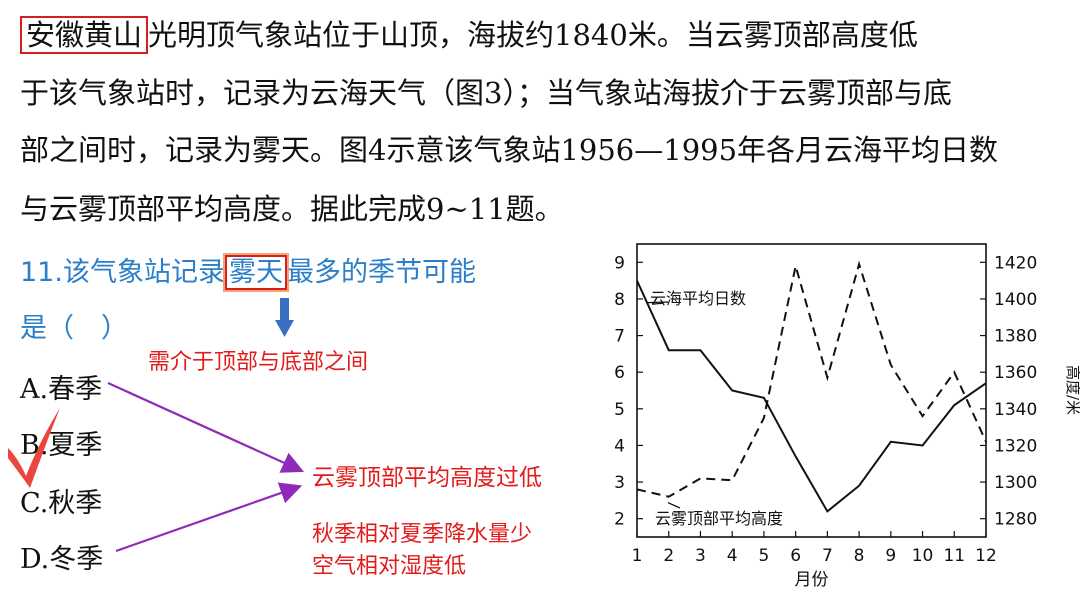 The height and width of the screenshot is (603, 1080). Describe the element at coordinates (700, 556) in the screenshot. I see `x-tick-label: 3` at that location.